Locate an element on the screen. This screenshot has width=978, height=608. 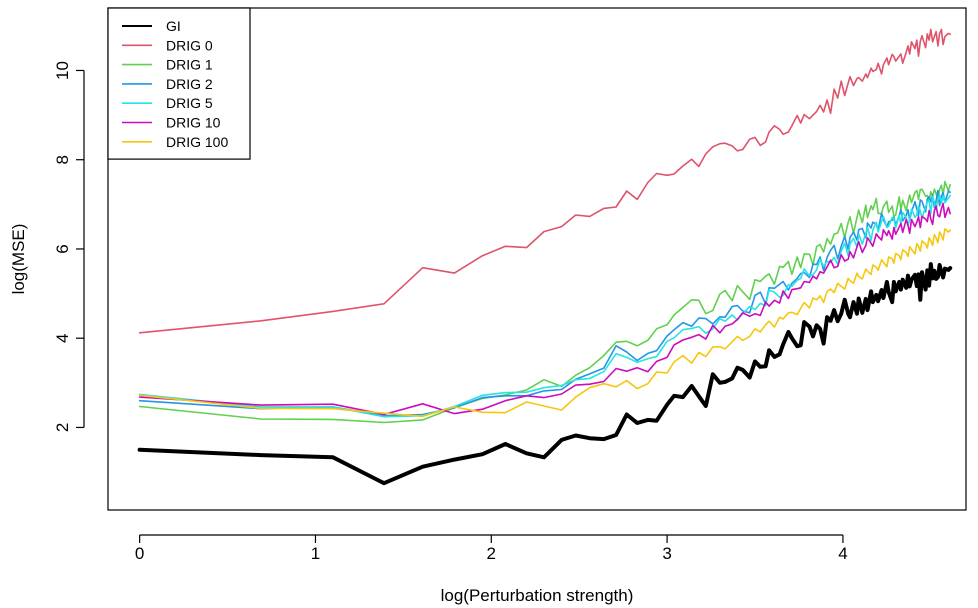
x-tick-label: 0 is located at coordinates (139, 553).